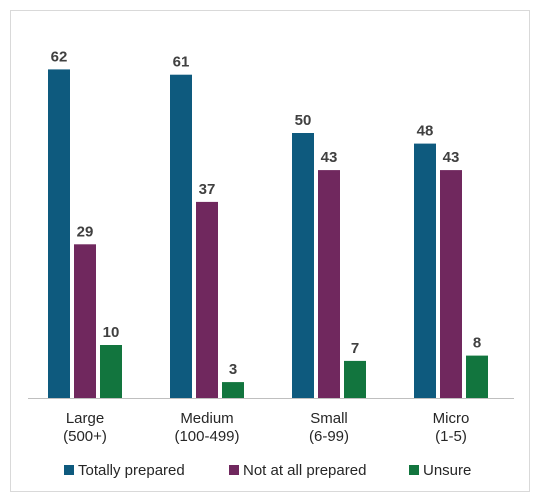 This screenshot has width=542, height=503. What do you see at coordinates (355, 348) in the screenshot?
I see `value-label-unsure-2: 7` at bounding box center [355, 348].